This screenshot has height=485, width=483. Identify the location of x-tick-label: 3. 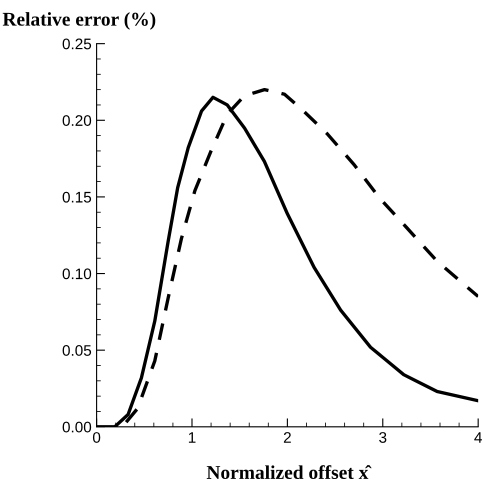
(382, 437).